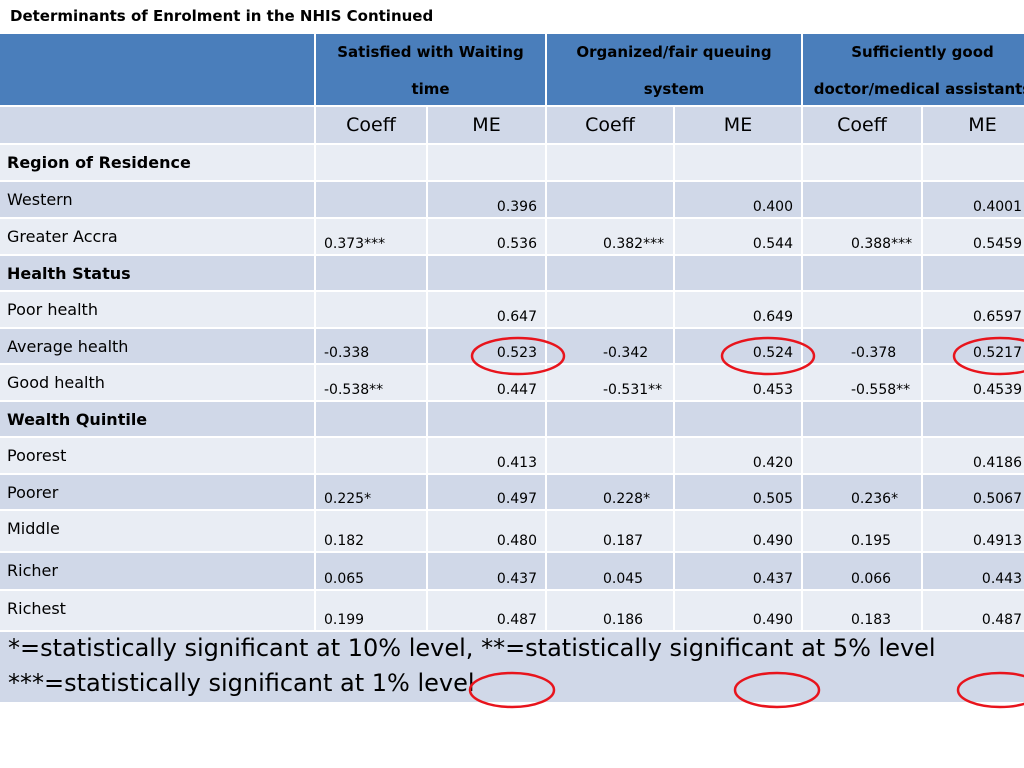 Image resolution: width=1024 pixels, height=768 pixels. Describe the element at coordinates (487, 200) in the screenshot. I see `cell-value: 0.396` at that location.